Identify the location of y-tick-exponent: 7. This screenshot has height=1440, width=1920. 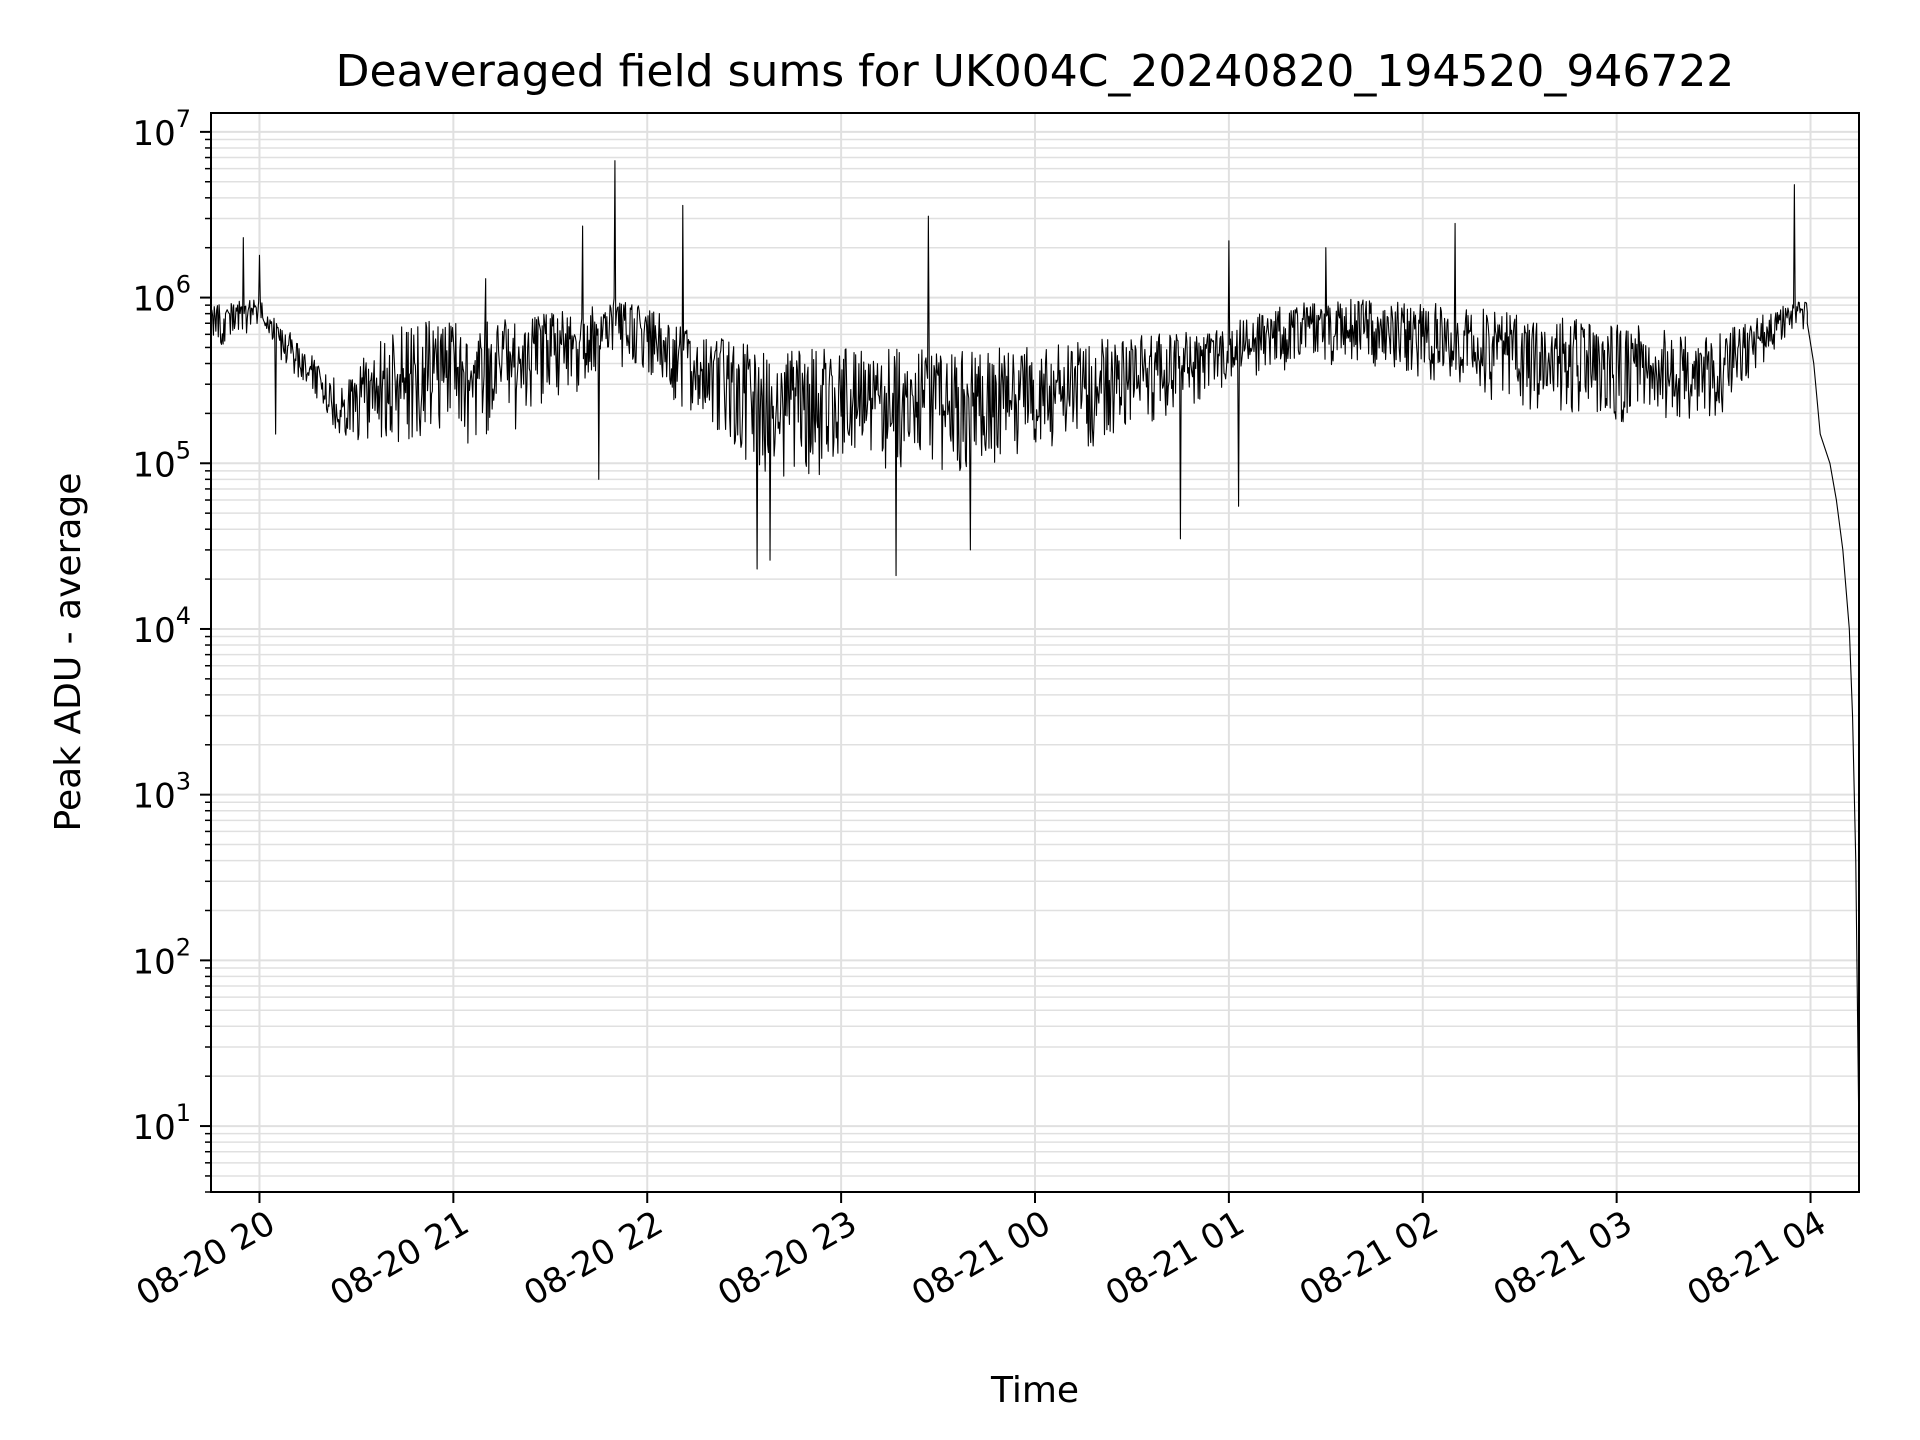
(183, 119).